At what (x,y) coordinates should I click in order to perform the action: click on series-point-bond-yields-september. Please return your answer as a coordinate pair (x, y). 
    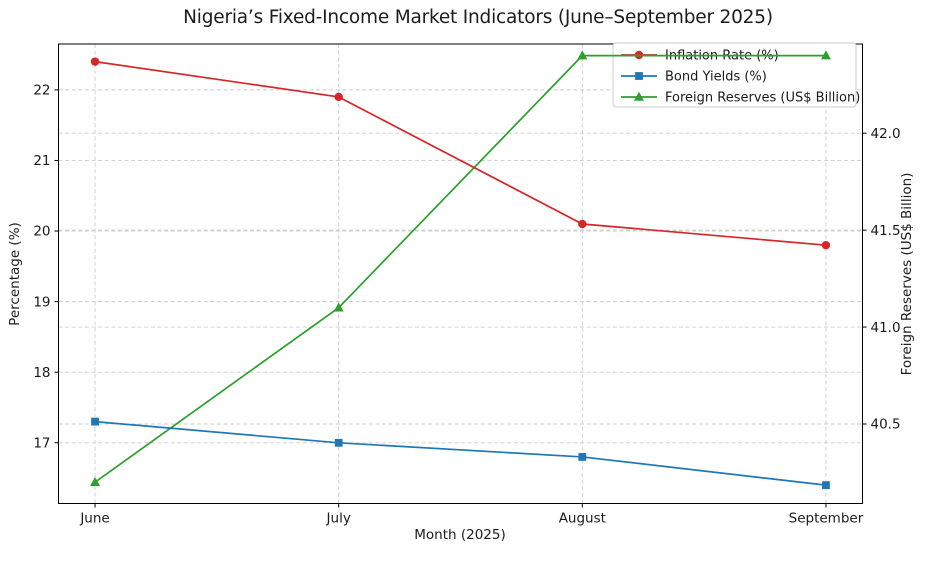
    Looking at the image, I should click on (826, 485).